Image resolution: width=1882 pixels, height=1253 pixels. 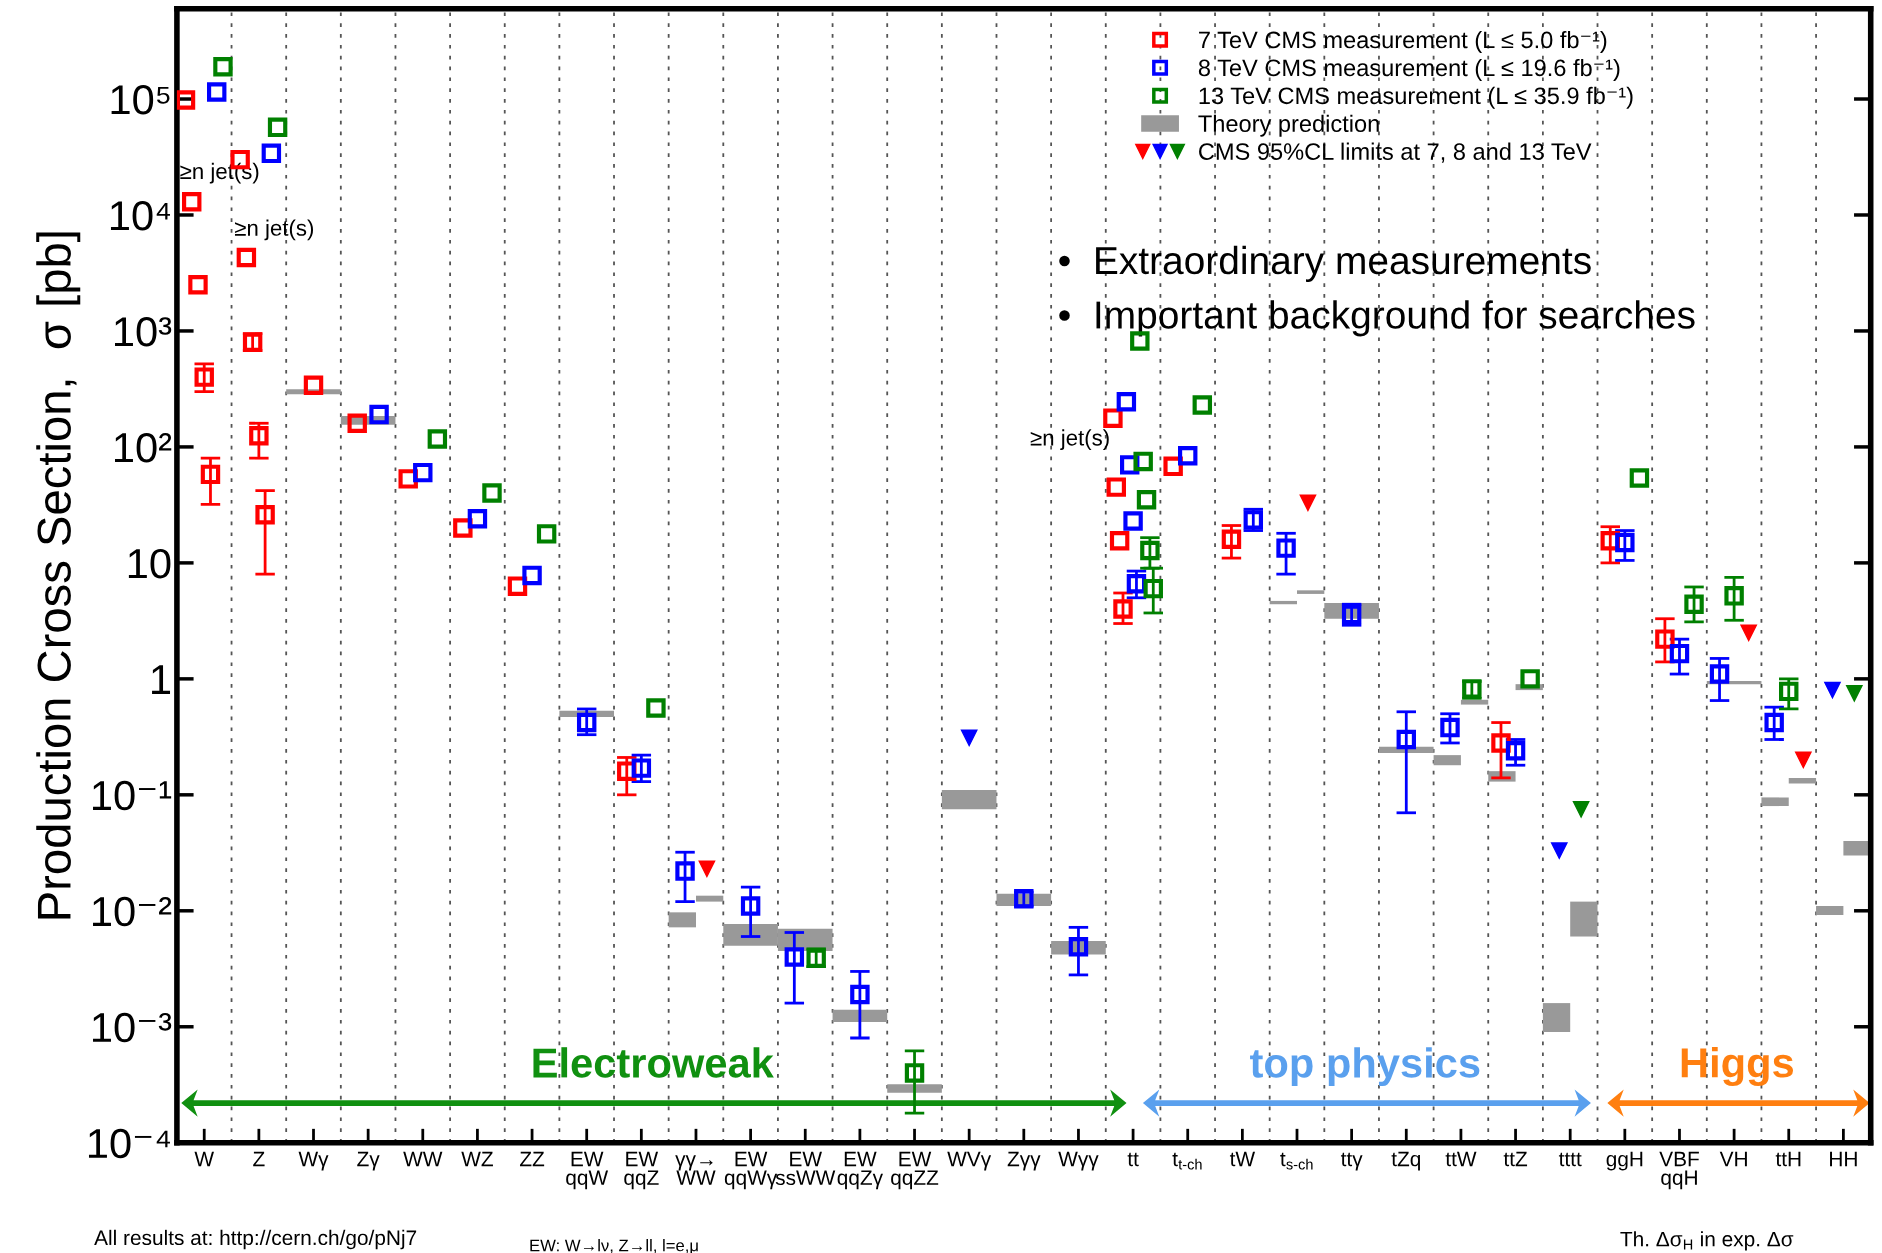 What do you see at coordinates (1365, 1067) in the screenshot?
I see `annotation: top physics` at bounding box center [1365, 1067].